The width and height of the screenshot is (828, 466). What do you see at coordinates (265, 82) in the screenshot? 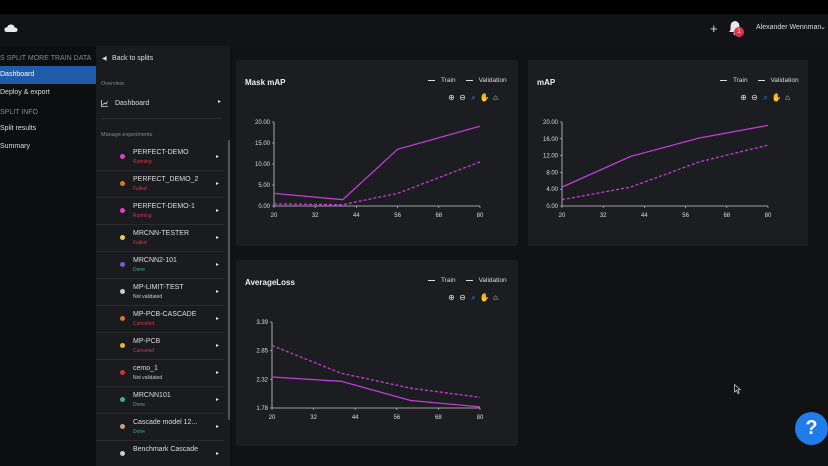
I see `chart-title: Mask mAP` at bounding box center [265, 82].